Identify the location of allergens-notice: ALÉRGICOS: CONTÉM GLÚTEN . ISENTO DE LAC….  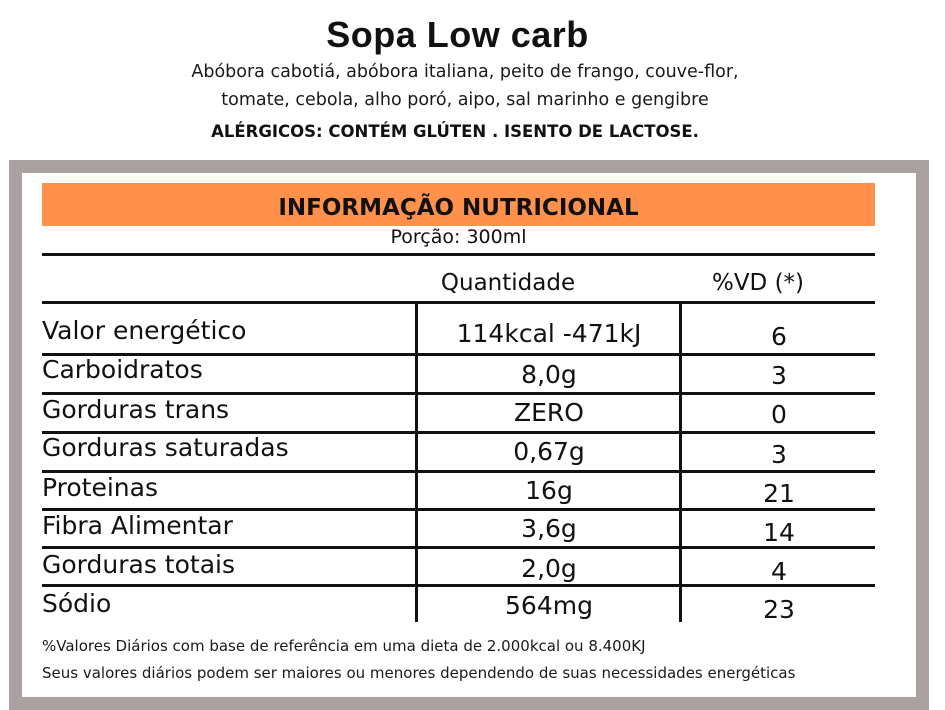
(455, 131).